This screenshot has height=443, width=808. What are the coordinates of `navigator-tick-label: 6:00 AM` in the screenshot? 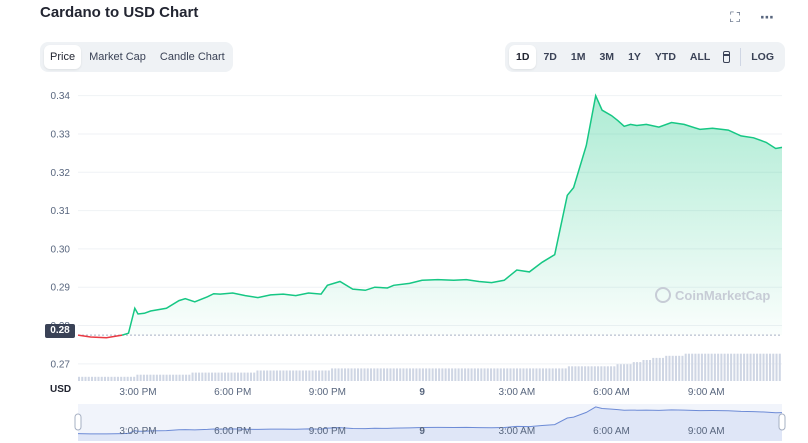 It's located at (611, 431).